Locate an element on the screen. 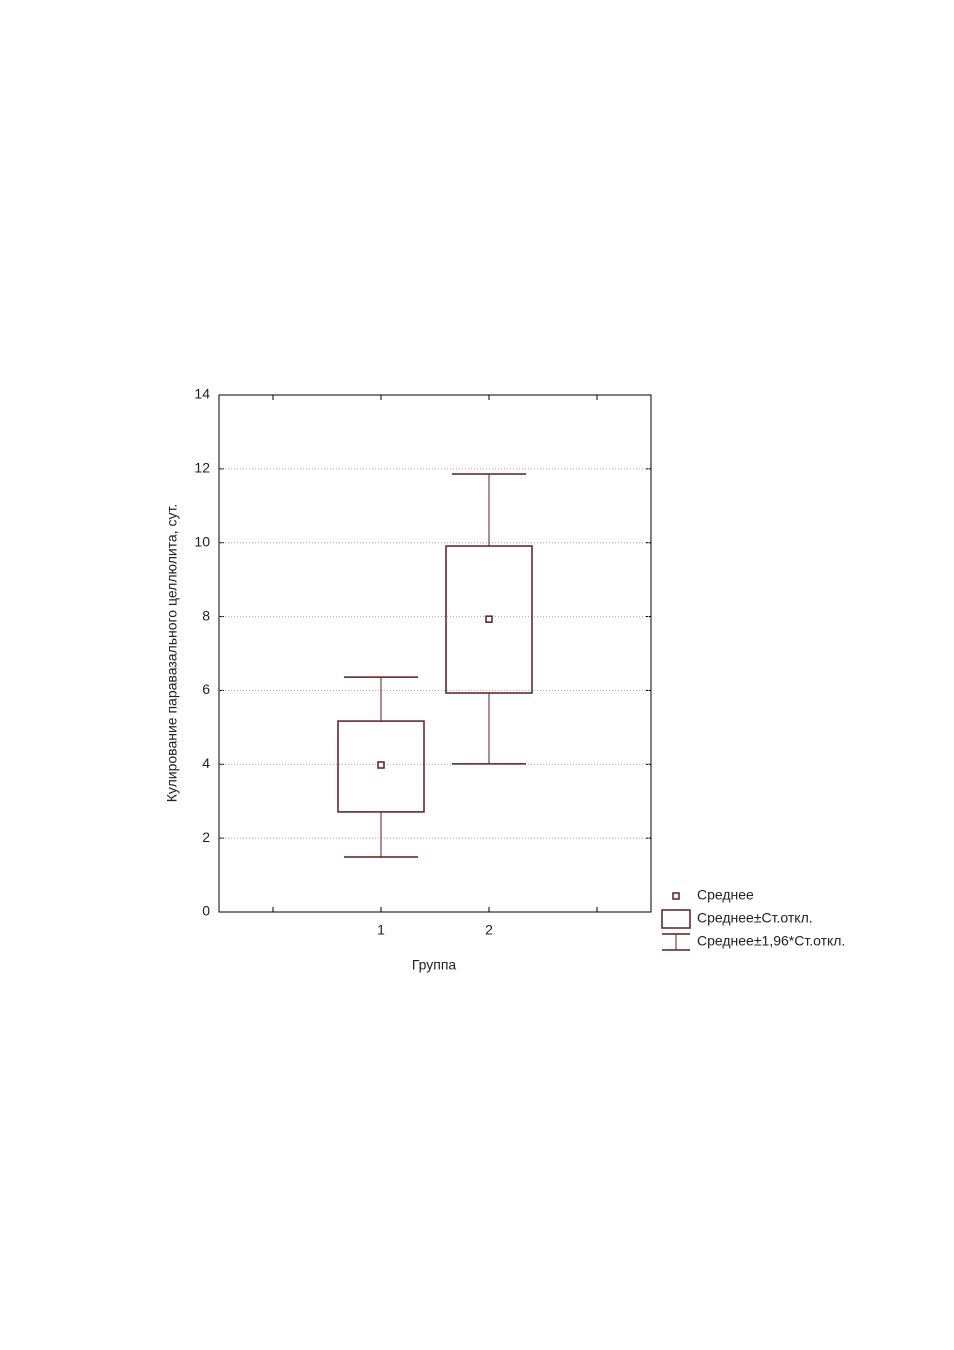  y-tick-label: 14 is located at coordinates (202, 394).